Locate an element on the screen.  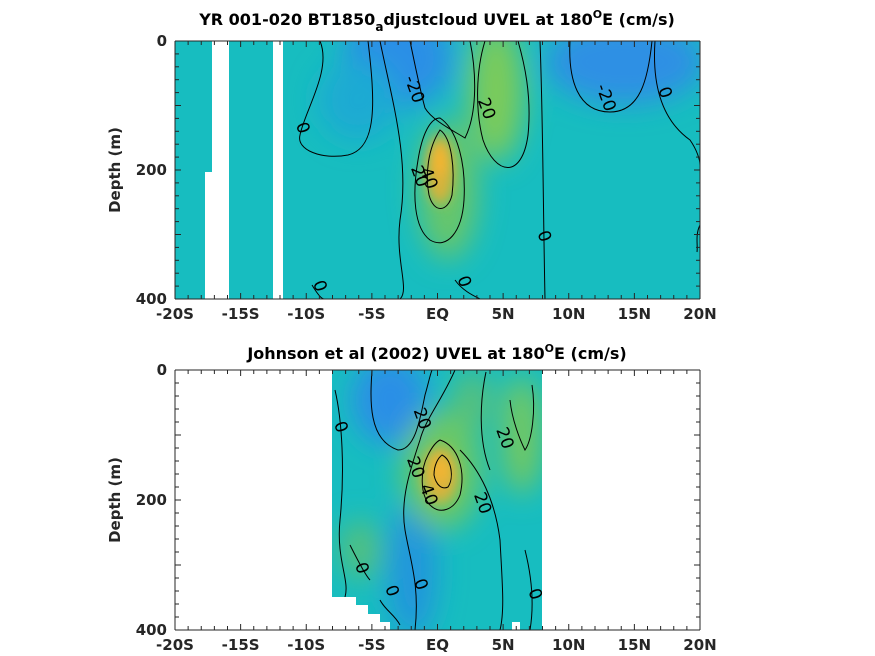
jet-core-bottom is located at coordinates (441, 470).